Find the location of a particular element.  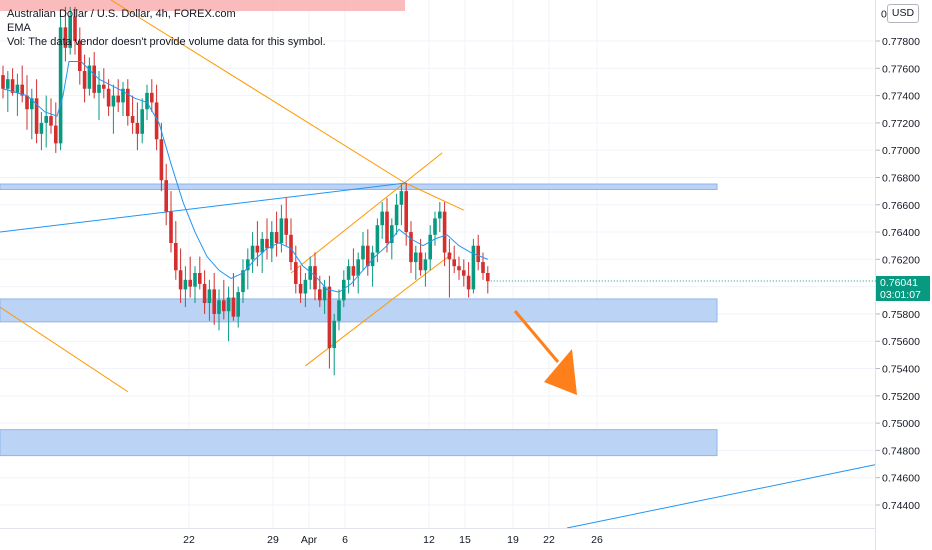

x-tick-label: 22 is located at coordinates (189, 540).